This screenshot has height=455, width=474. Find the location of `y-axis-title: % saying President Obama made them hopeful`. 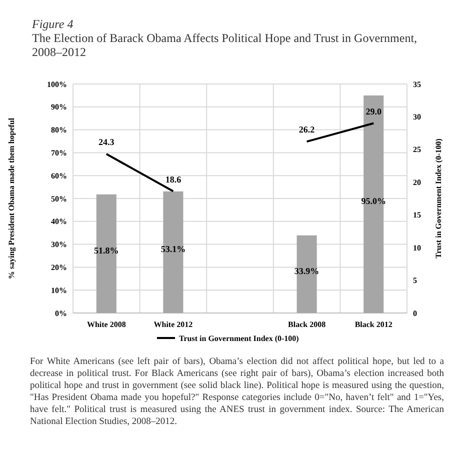

y-axis-title: % saying President Obama made them hopeful is located at coordinates (11, 198).